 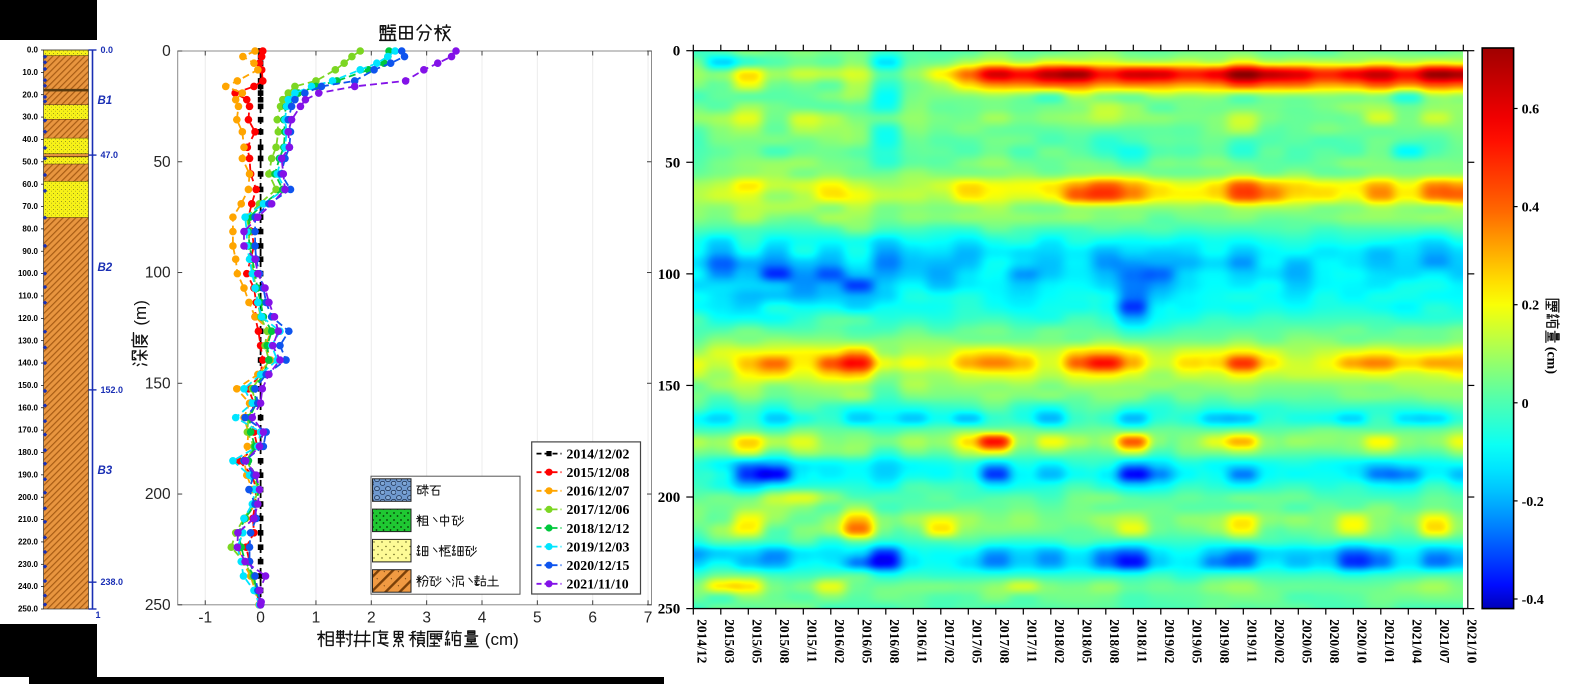 What do you see at coordinates (784, 641) in the screenshot?
I see `svg-text: 2015/08` at bounding box center [784, 641].